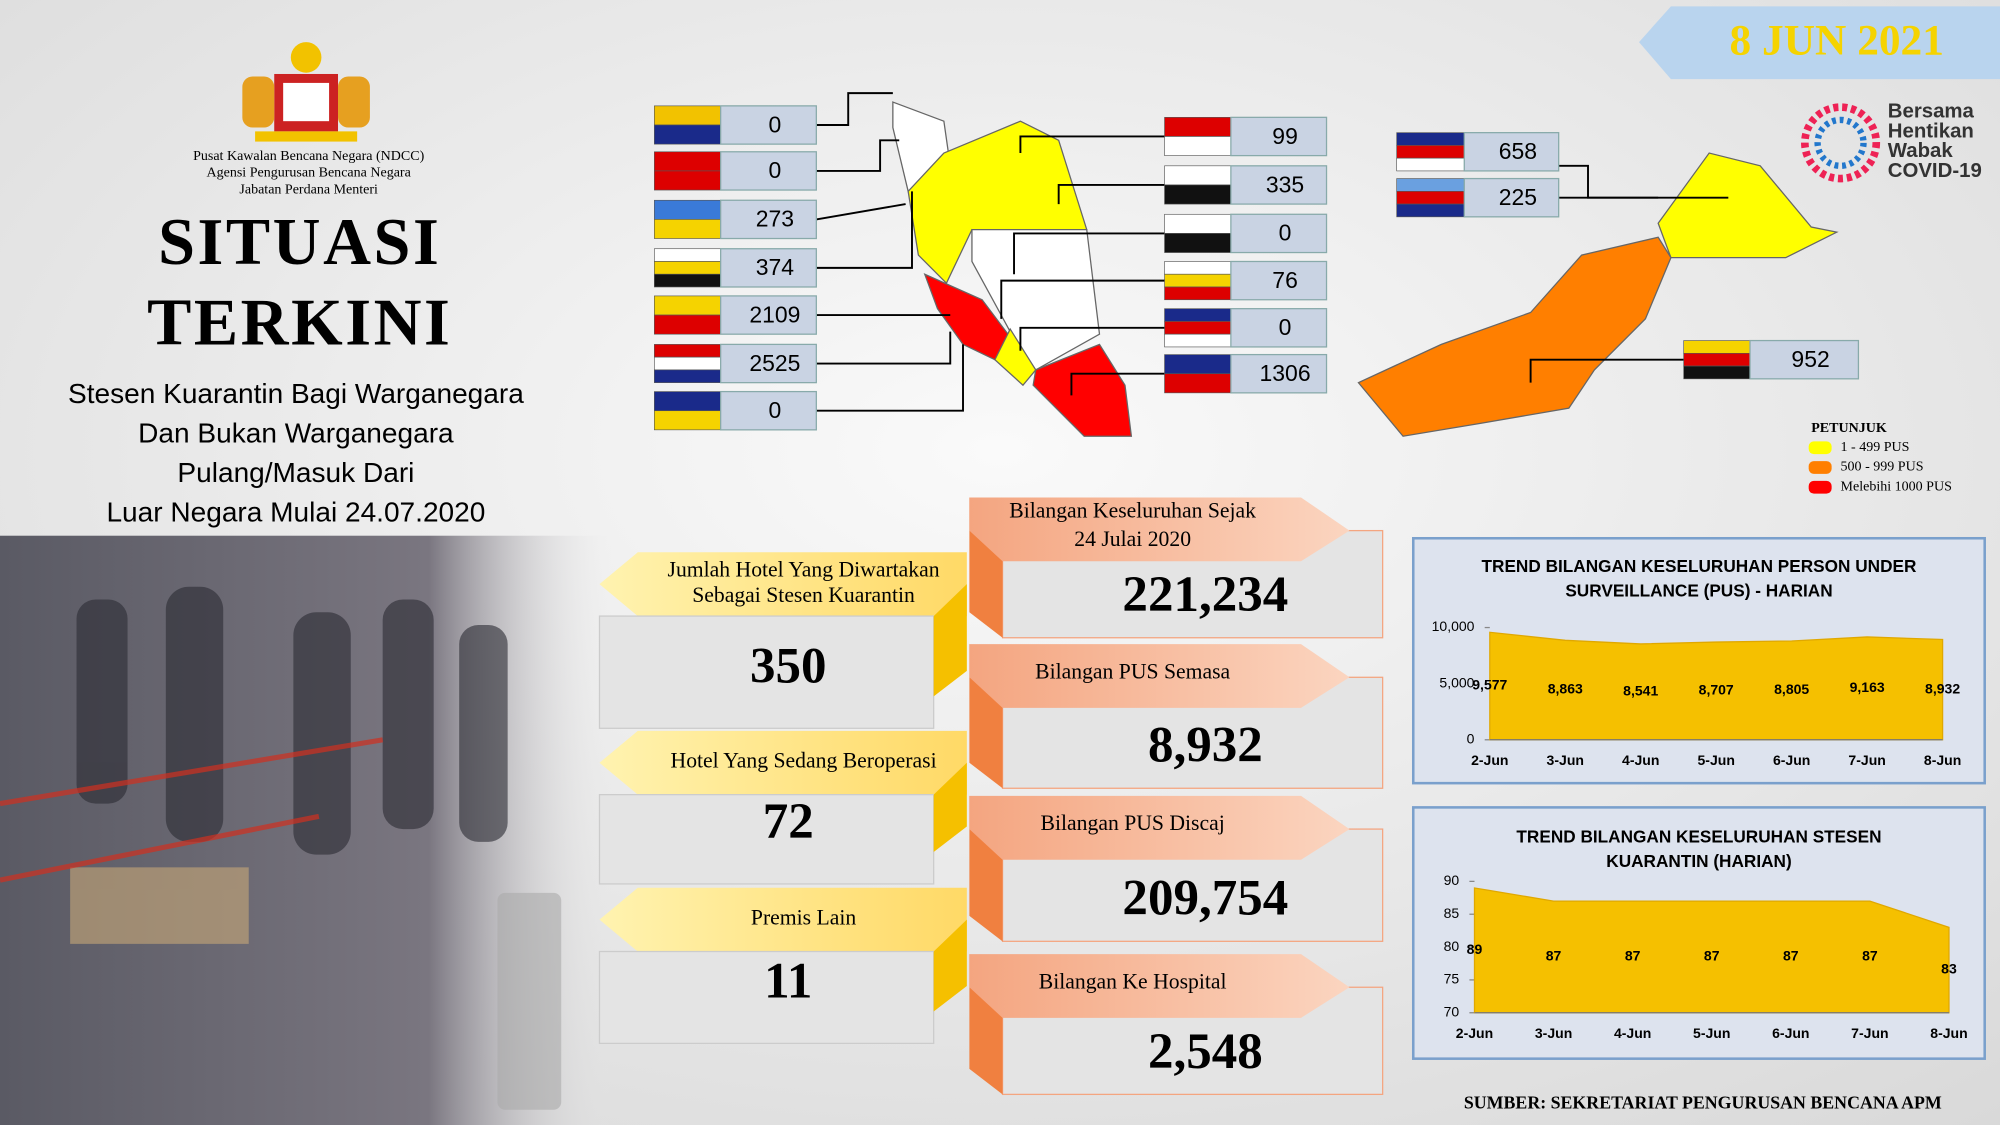 Image resolution: width=2000 pixels, height=1125 pixels. What do you see at coordinates (1841, 143) in the screenshot?
I see `covid-logo-mark` at bounding box center [1841, 143].